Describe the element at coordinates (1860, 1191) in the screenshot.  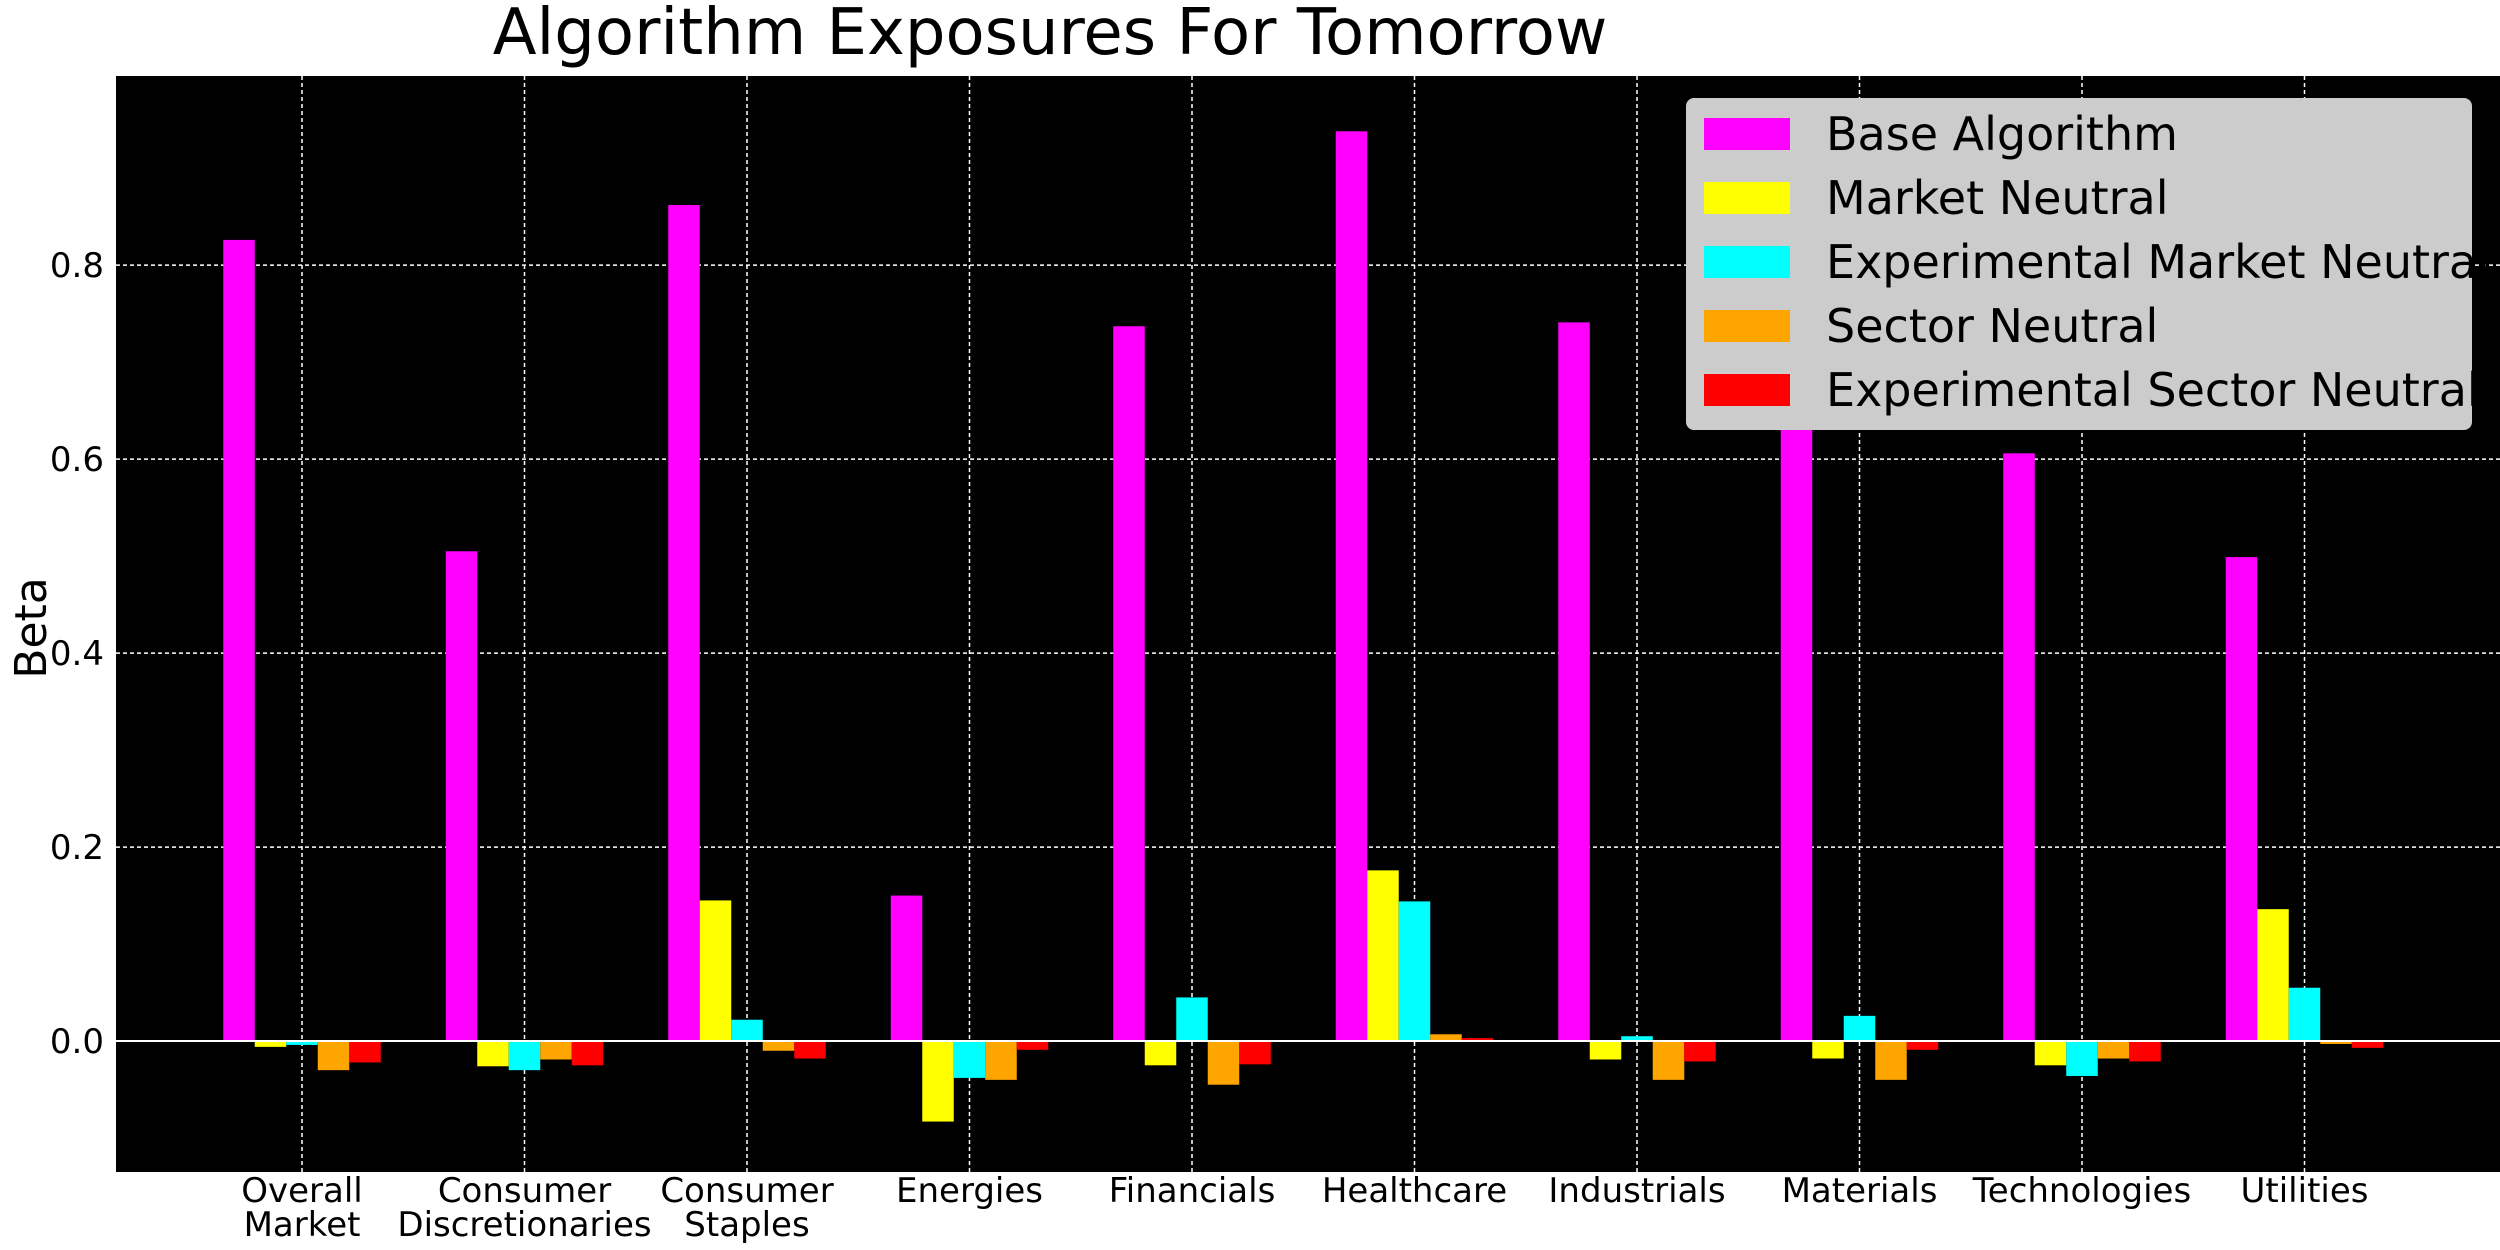
I see `x-tick-label: Materials` at that location.